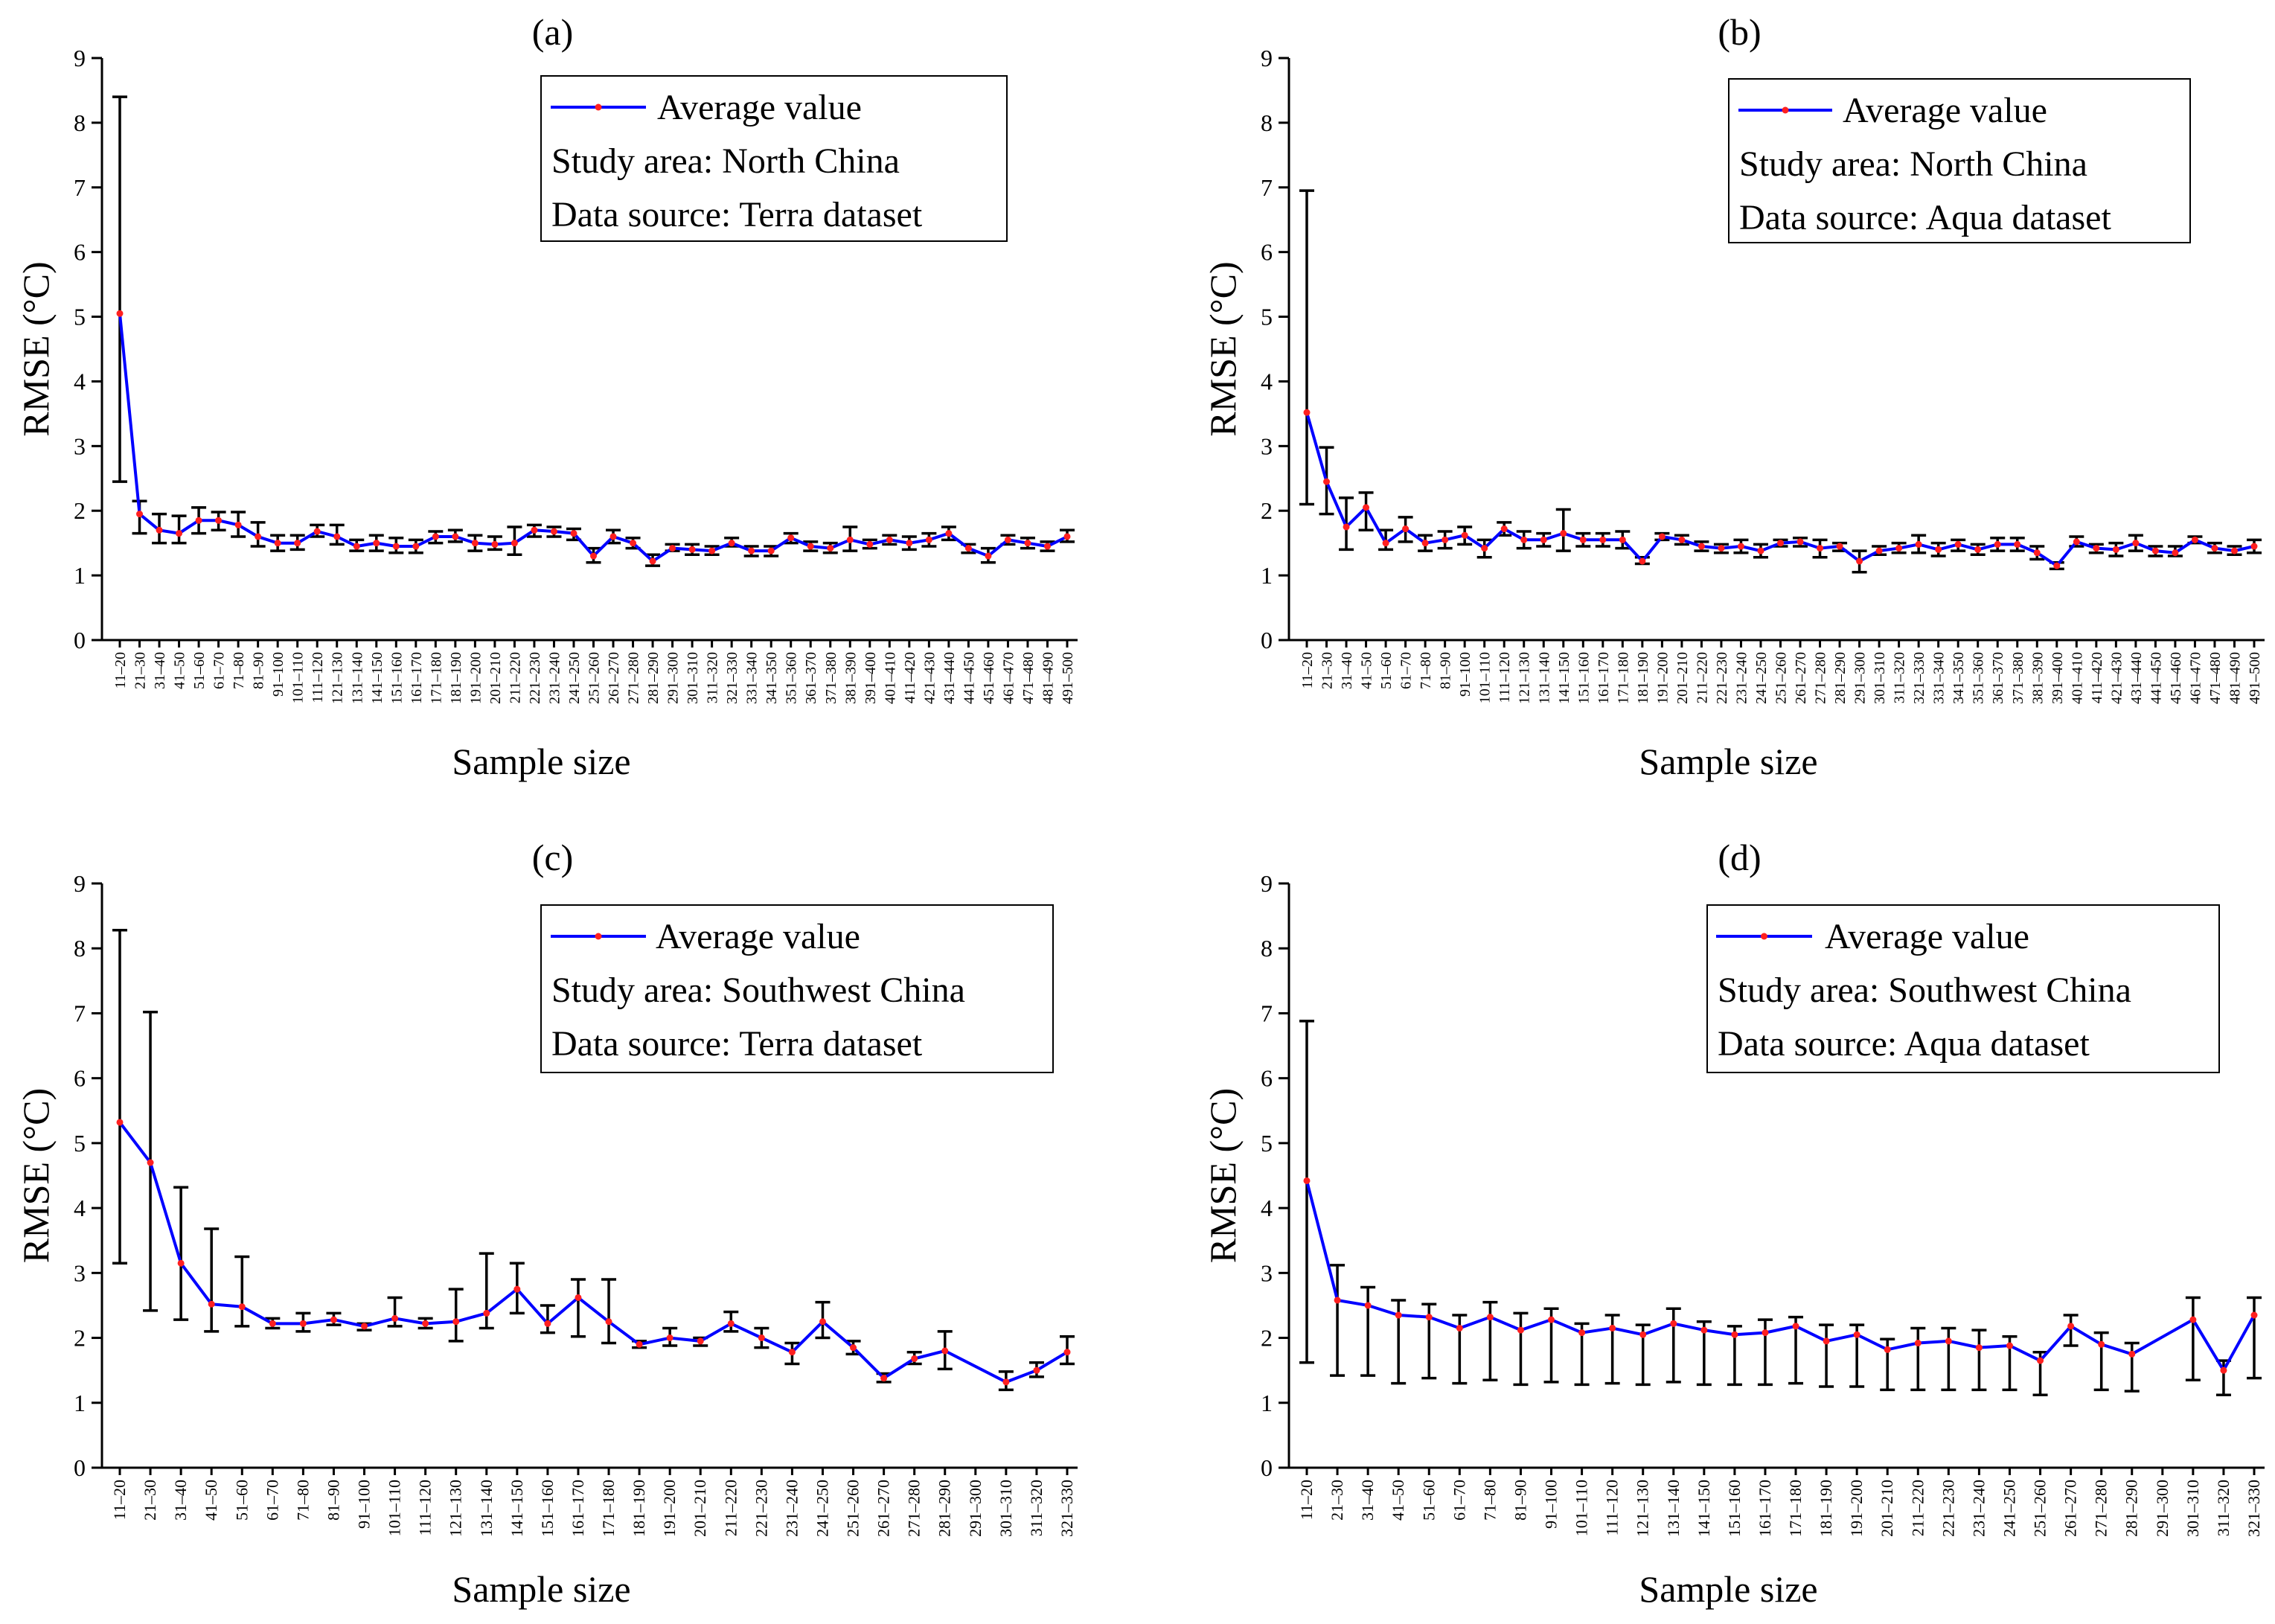  Describe the element at coordinates (2077, 678) in the screenshot. I see `x-tick-label: 401–410` at that location.